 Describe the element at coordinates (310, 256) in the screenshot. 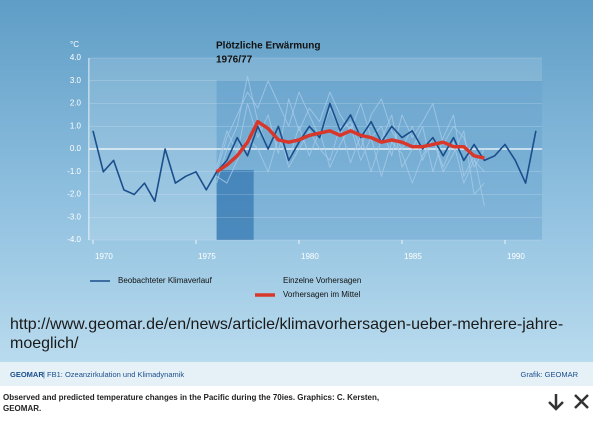

I see `x-tick-label: 1980` at that location.